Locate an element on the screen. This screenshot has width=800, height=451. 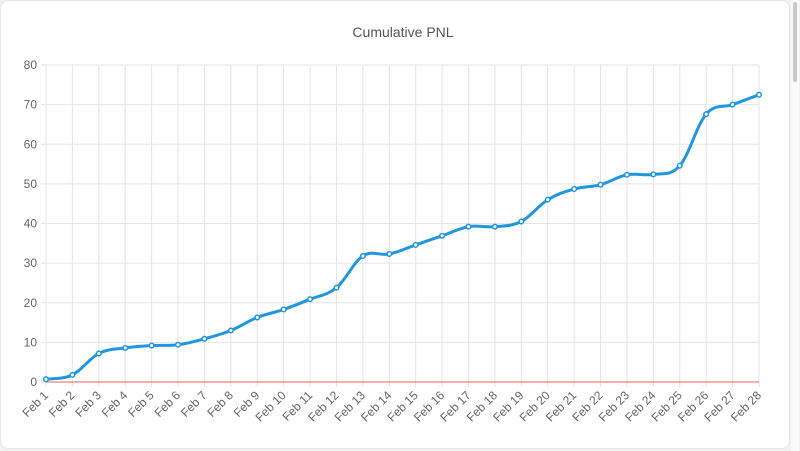
y-tick-label: 20 is located at coordinates (31, 303).